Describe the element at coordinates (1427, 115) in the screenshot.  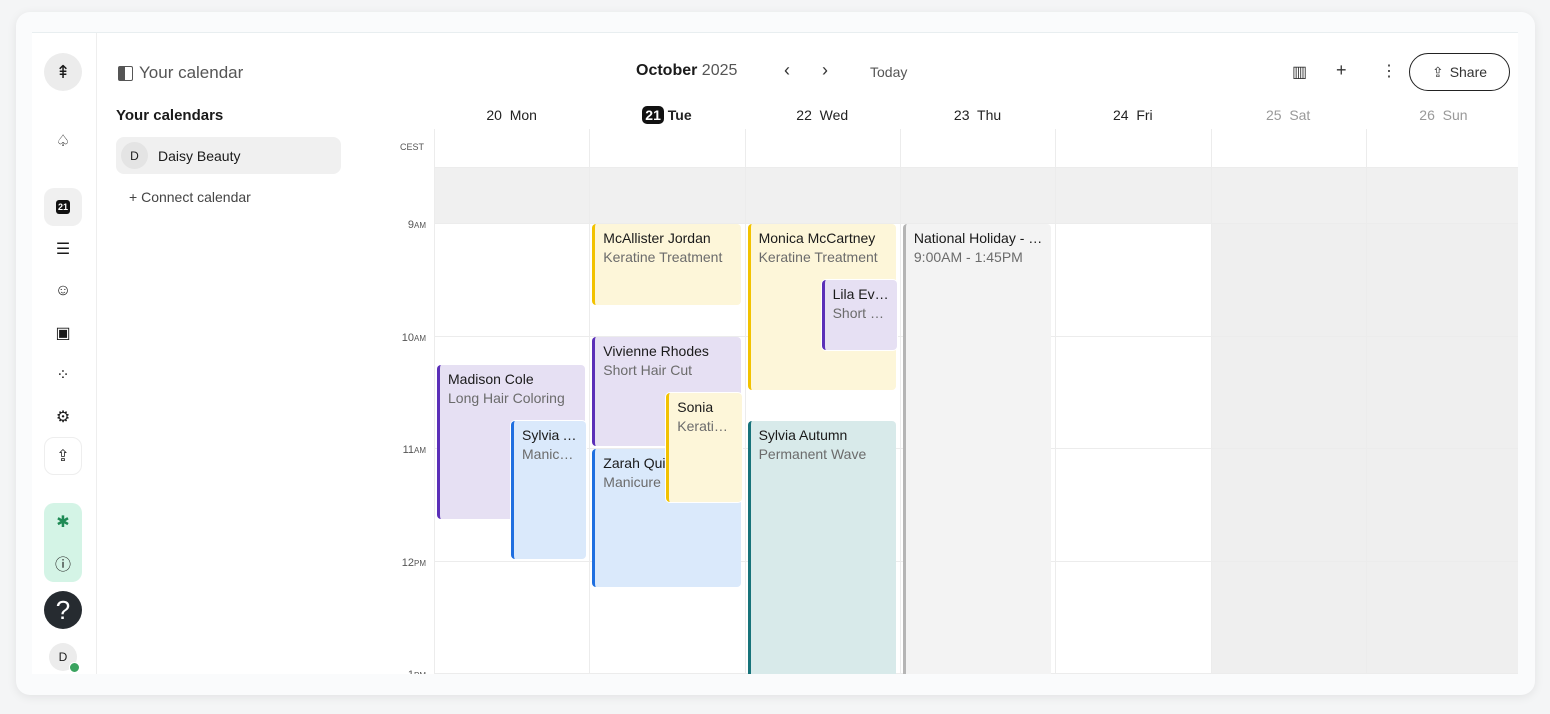
I see `day-number: 26` at that location.